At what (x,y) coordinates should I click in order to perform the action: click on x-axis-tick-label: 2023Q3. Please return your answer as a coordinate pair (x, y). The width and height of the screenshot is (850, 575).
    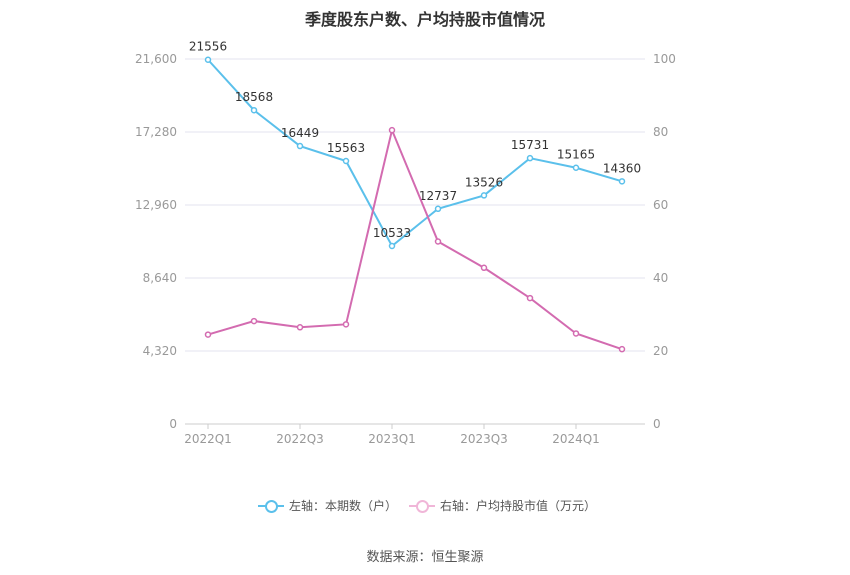
    Looking at the image, I should click on (484, 439).